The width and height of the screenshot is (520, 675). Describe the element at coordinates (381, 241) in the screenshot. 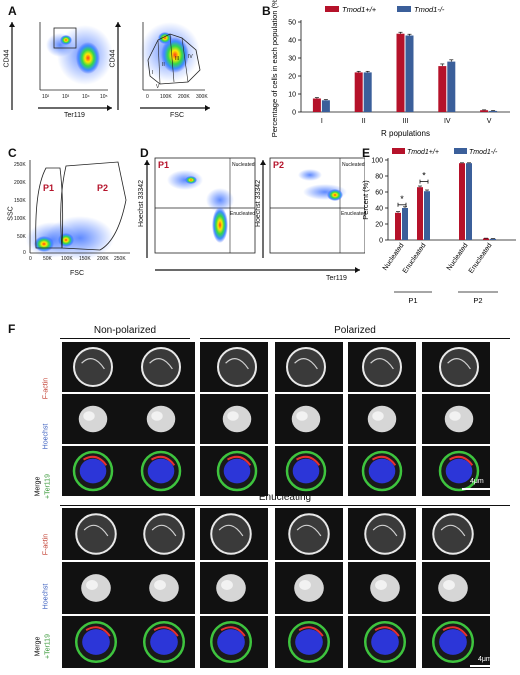

I see `e-ytick-label: 0` at that location.